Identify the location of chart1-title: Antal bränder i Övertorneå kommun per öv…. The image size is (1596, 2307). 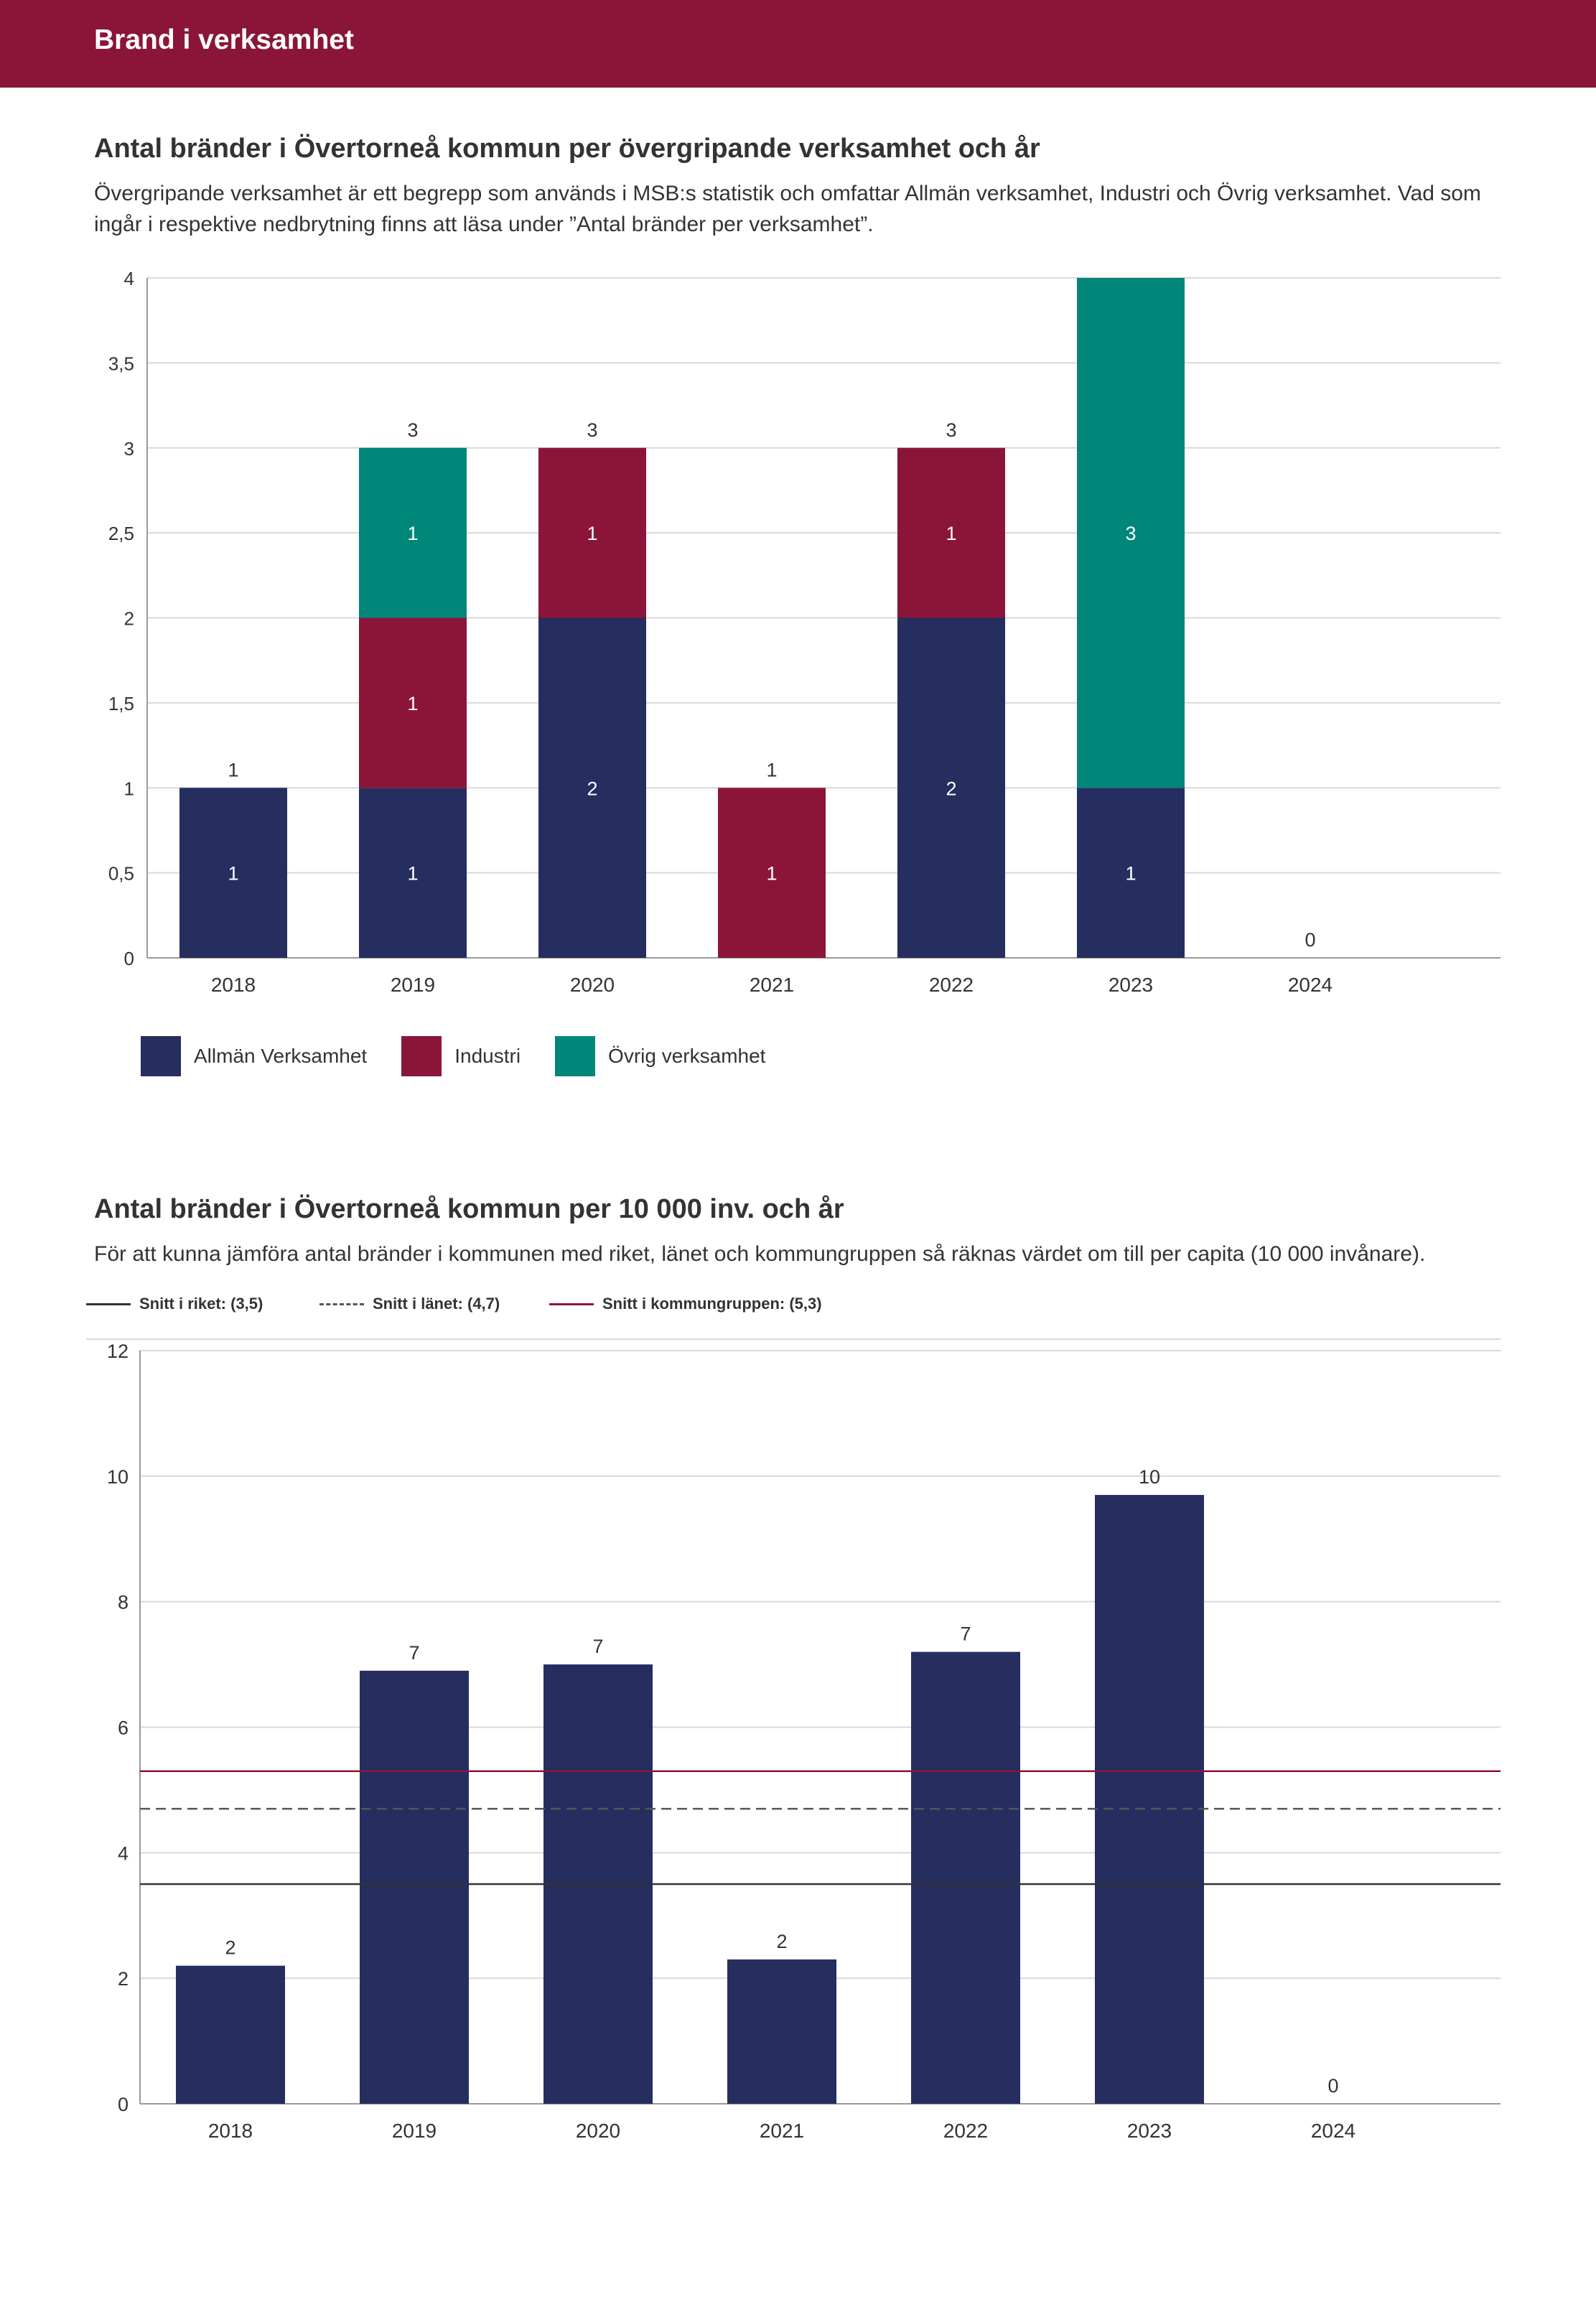
(567, 149).